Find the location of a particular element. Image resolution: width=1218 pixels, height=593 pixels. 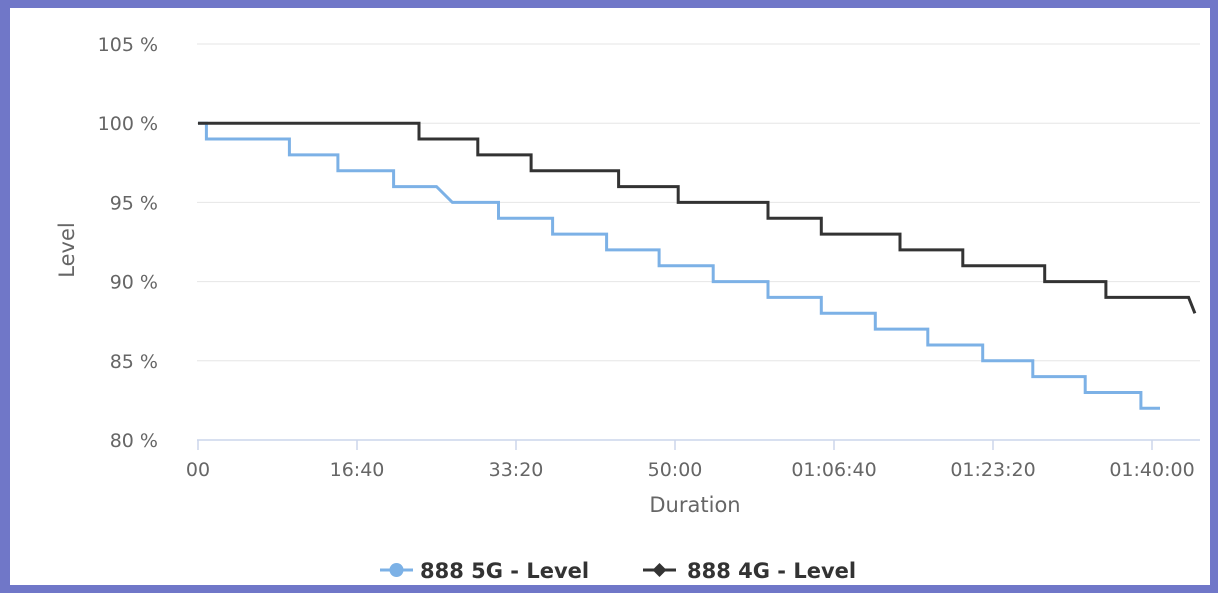

legend-label-888-4g: 888 4G - Level is located at coordinates (771, 571).